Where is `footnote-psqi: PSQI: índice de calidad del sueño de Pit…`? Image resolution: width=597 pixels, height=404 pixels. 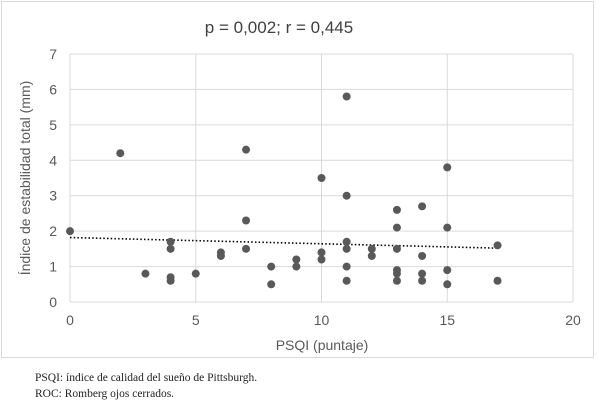
footnote-psqi: PSQI: índice de calidad del sueño de Pit… is located at coordinates (146, 378).